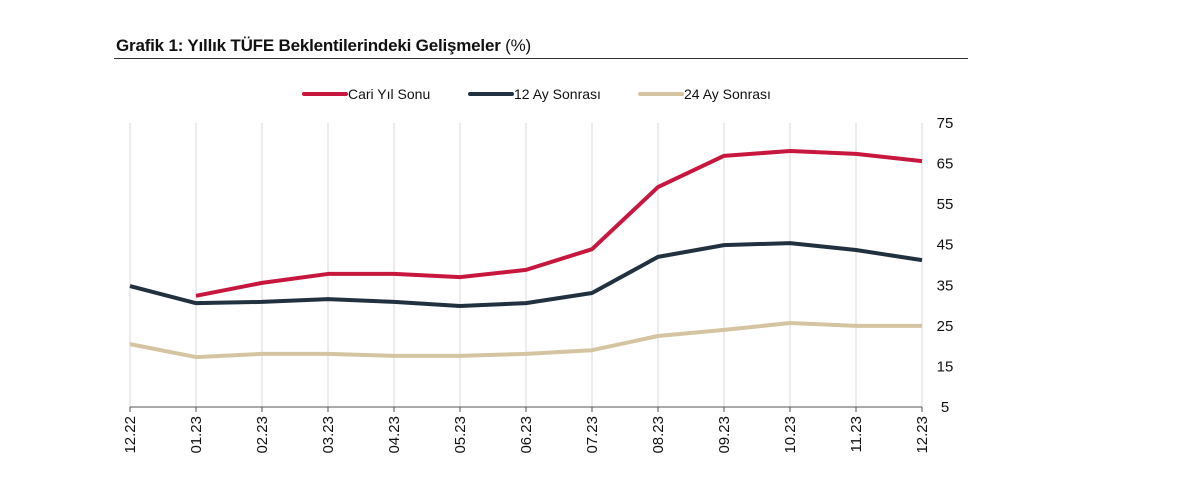 The height and width of the screenshot is (499, 1180). Describe the element at coordinates (856, 434) in the screenshot. I see `x-tick-label: 11.23` at that location.